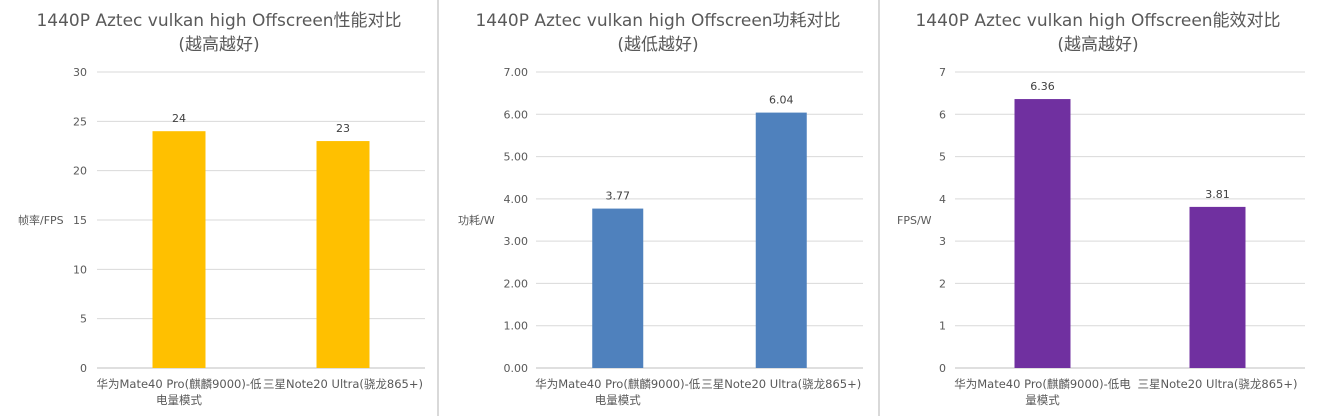 The height and width of the screenshot is (420, 1317). Describe the element at coordinates (516, 326) in the screenshot. I see `y-tick-label: 1.00` at that location.